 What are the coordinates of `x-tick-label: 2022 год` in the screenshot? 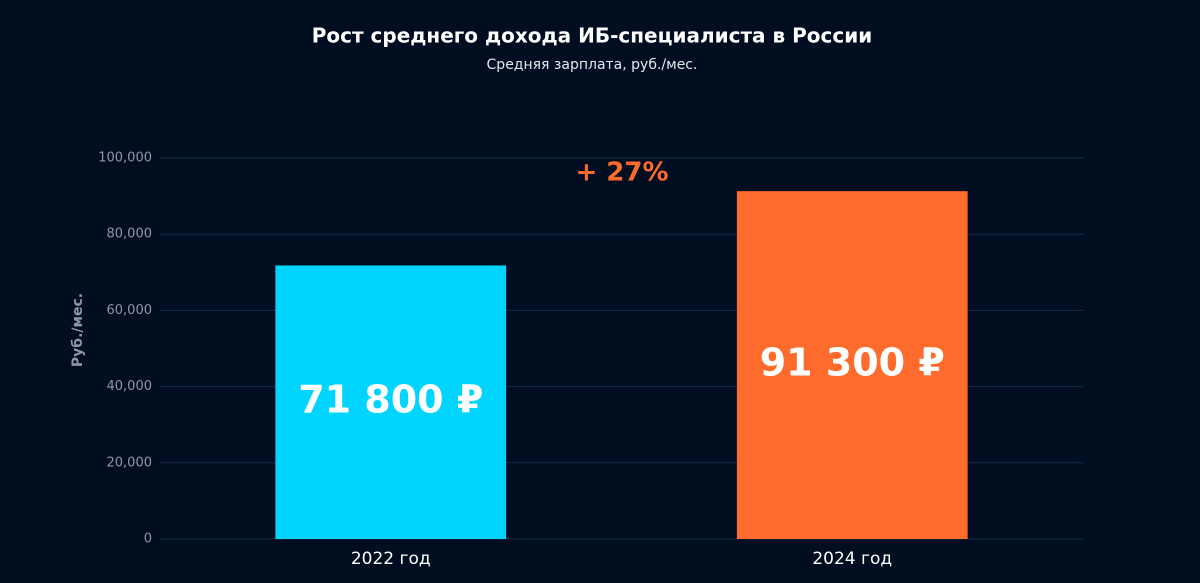 It's located at (391, 559).